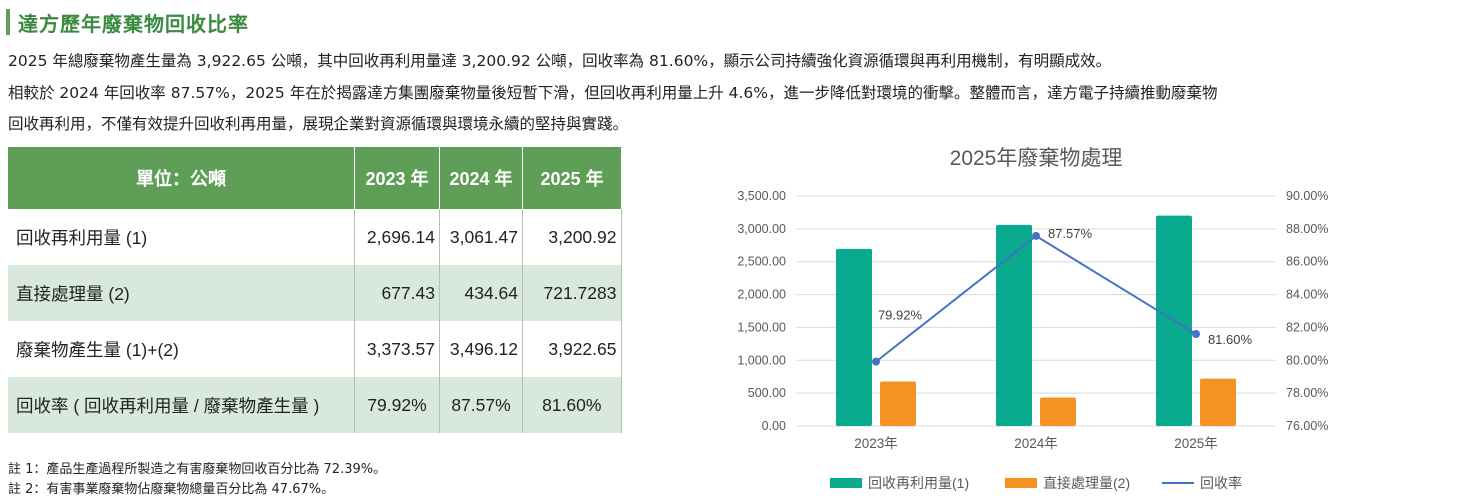  Describe the element at coordinates (1086, 483) in the screenshot. I see `legend-label: 直接處理量(2)` at that location.